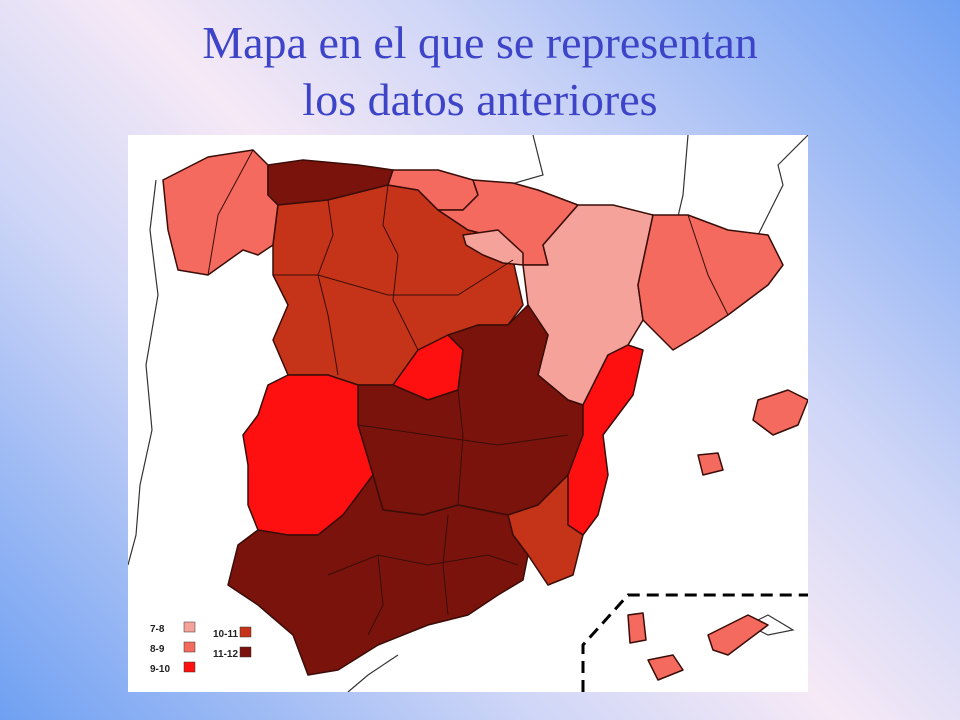 This screenshot has width=960, height=720. What do you see at coordinates (160, 669) in the screenshot?
I see `legend-label-9-10: 9-10` at bounding box center [160, 669].